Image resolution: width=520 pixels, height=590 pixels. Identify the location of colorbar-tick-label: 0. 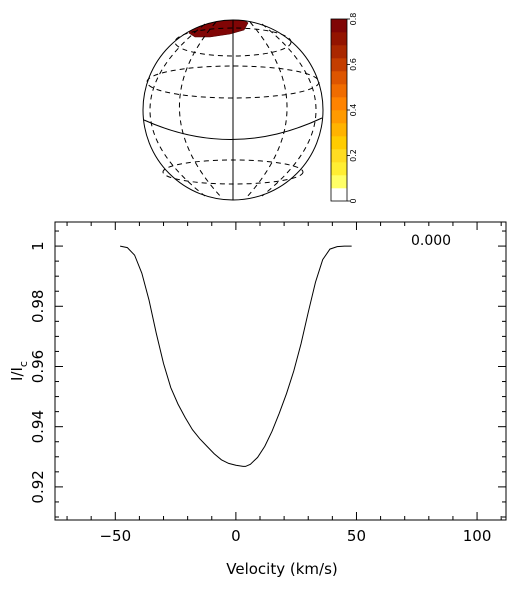
(353, 200).